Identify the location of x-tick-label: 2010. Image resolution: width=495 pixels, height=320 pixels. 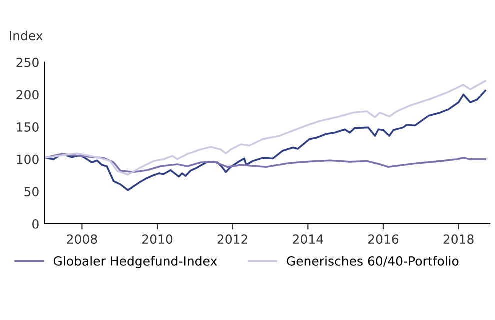
(157, 239).